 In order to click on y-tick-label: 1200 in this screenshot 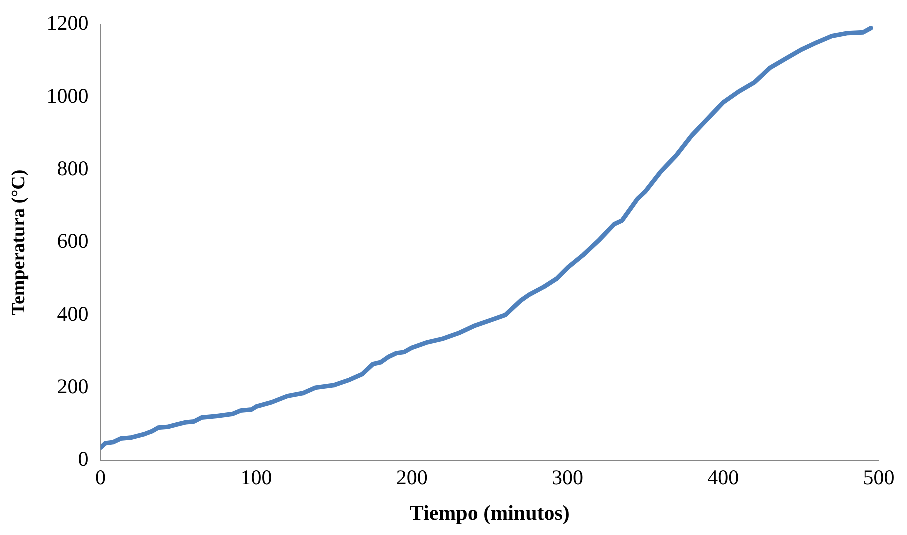, I will do `click(67, 23)`.